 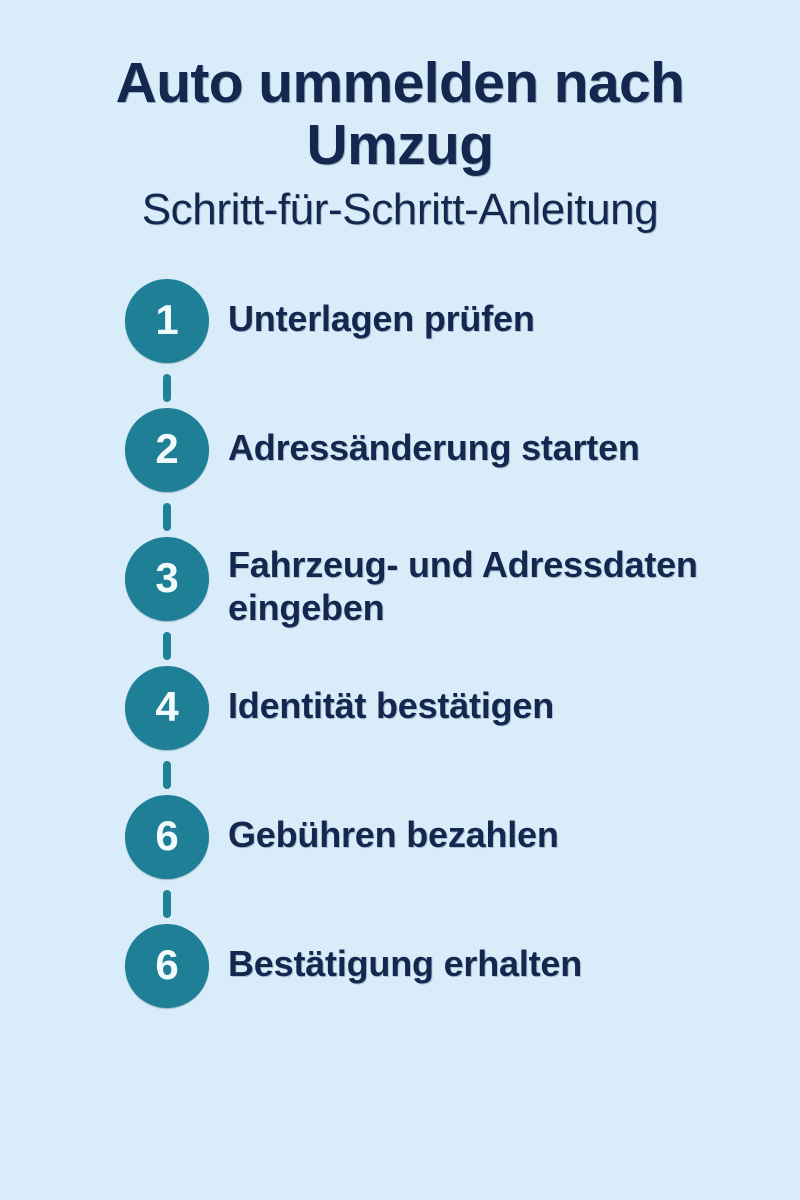 What do you see at coordinates (381, 318) in the screenshot?
I see `step-label-line-1: Unterlagen prüfen` at bounding box center [381, 318].